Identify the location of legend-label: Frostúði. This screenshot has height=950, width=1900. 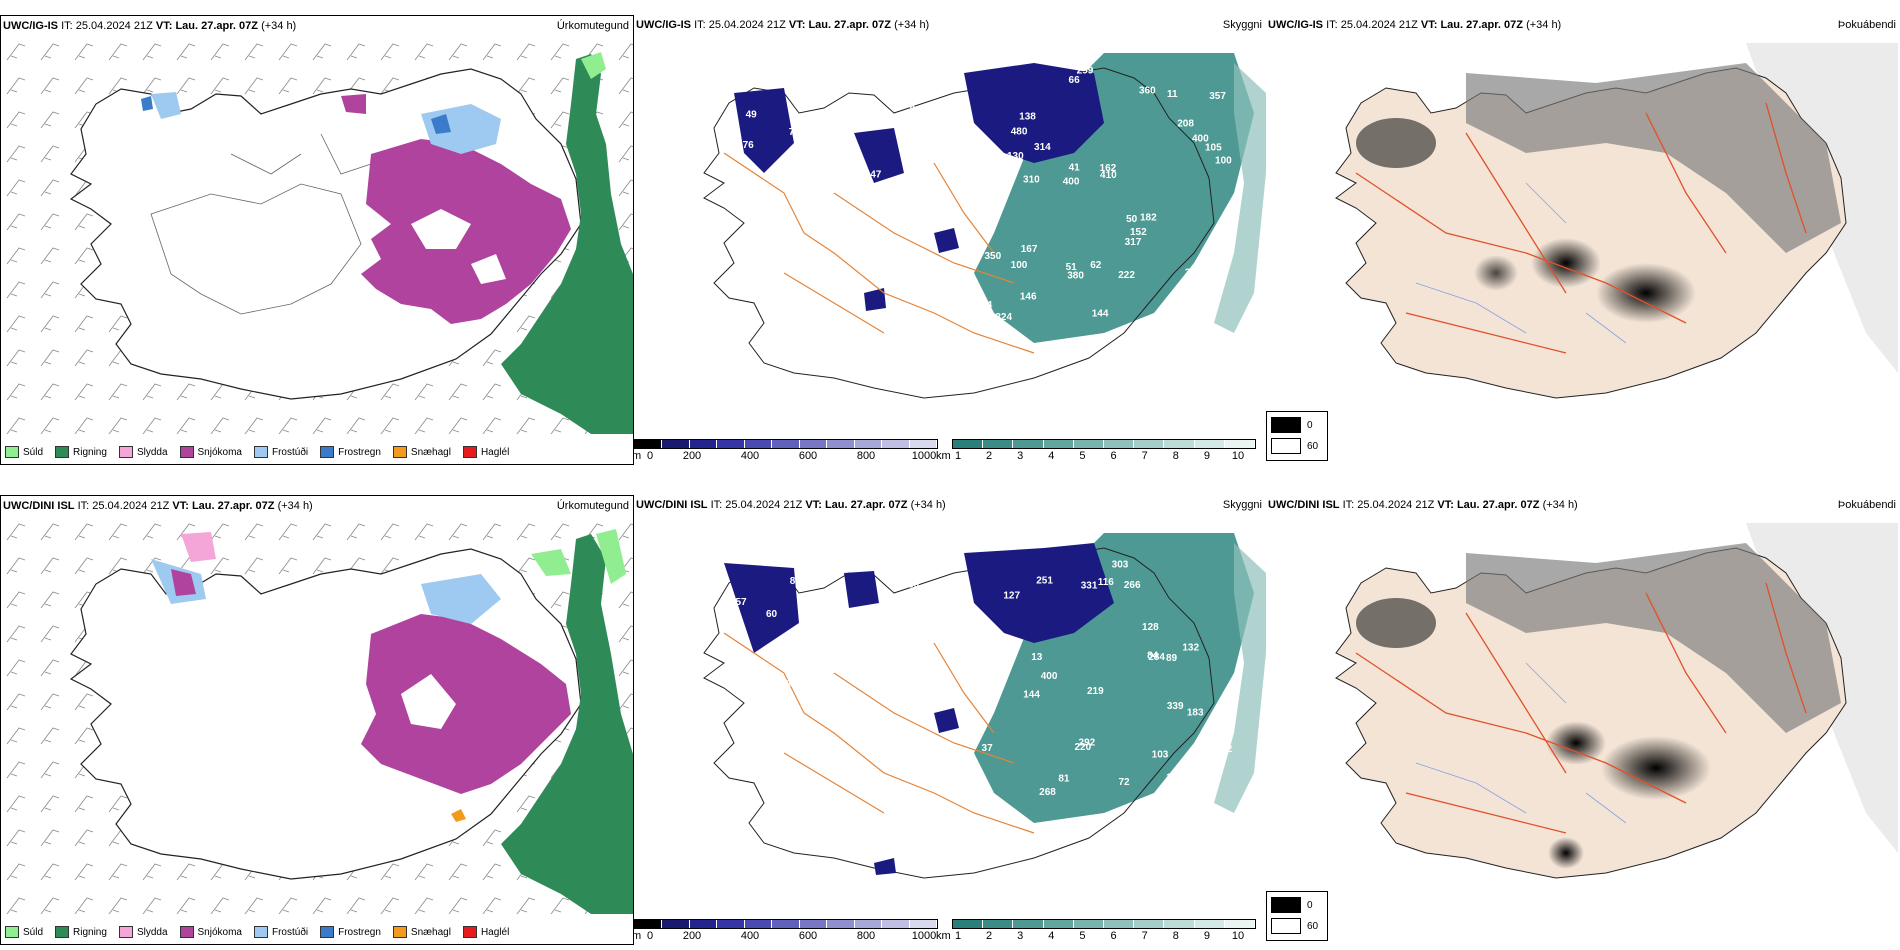
(290, 932).